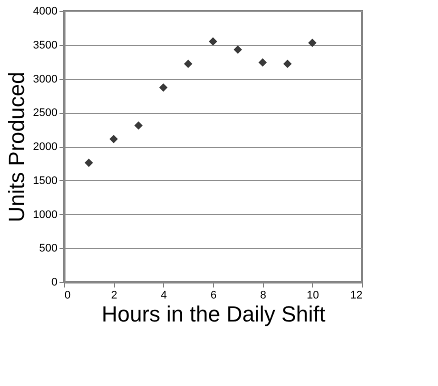 The height and width of the screenshot is (386, 438). Describe the element at coordinates (163, 296) in the screenshot. I see `x-tick-label: 4` at that location.